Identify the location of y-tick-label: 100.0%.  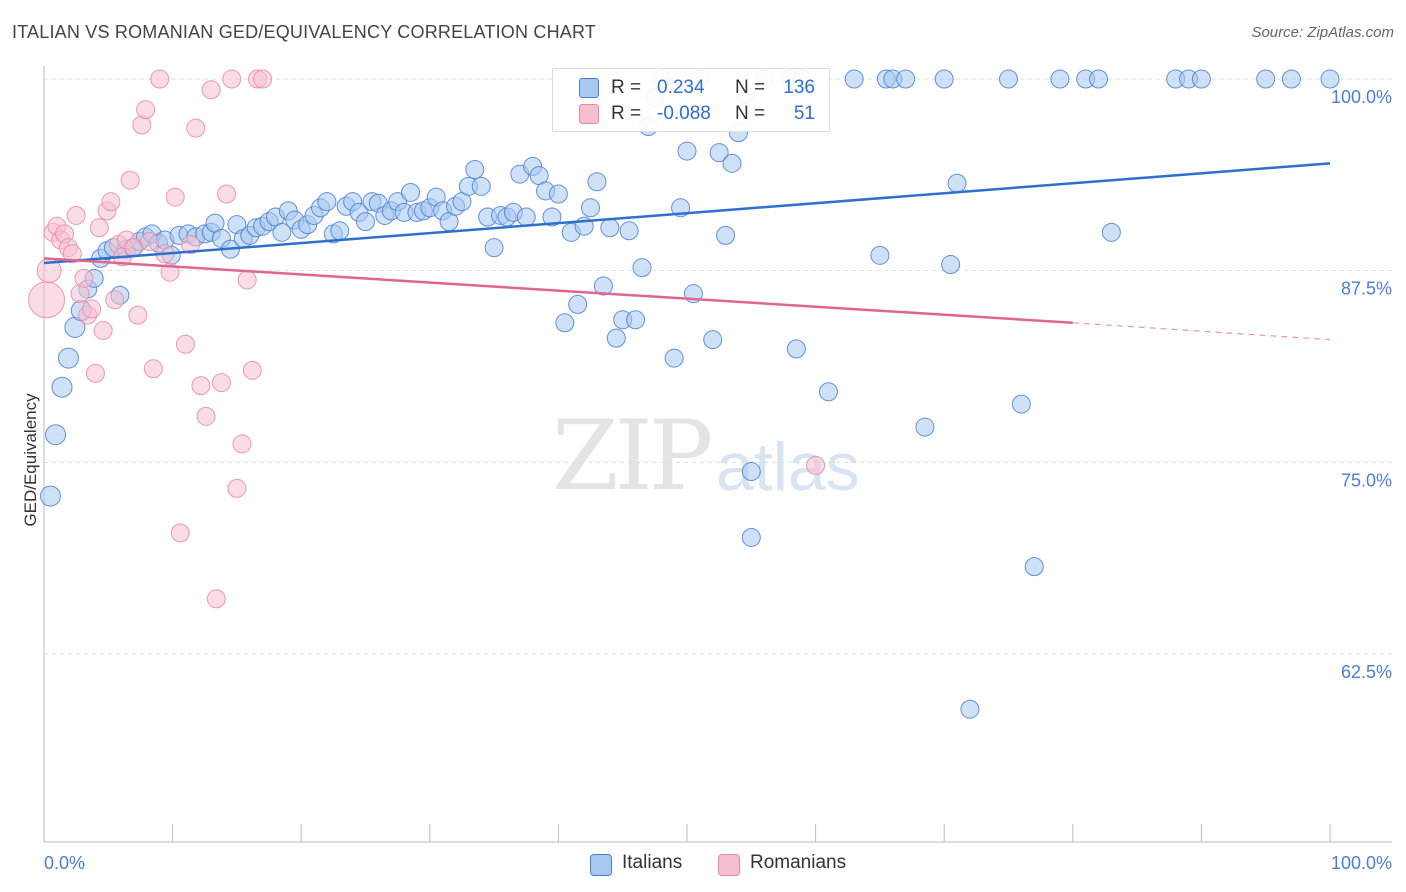
(1361, 97).